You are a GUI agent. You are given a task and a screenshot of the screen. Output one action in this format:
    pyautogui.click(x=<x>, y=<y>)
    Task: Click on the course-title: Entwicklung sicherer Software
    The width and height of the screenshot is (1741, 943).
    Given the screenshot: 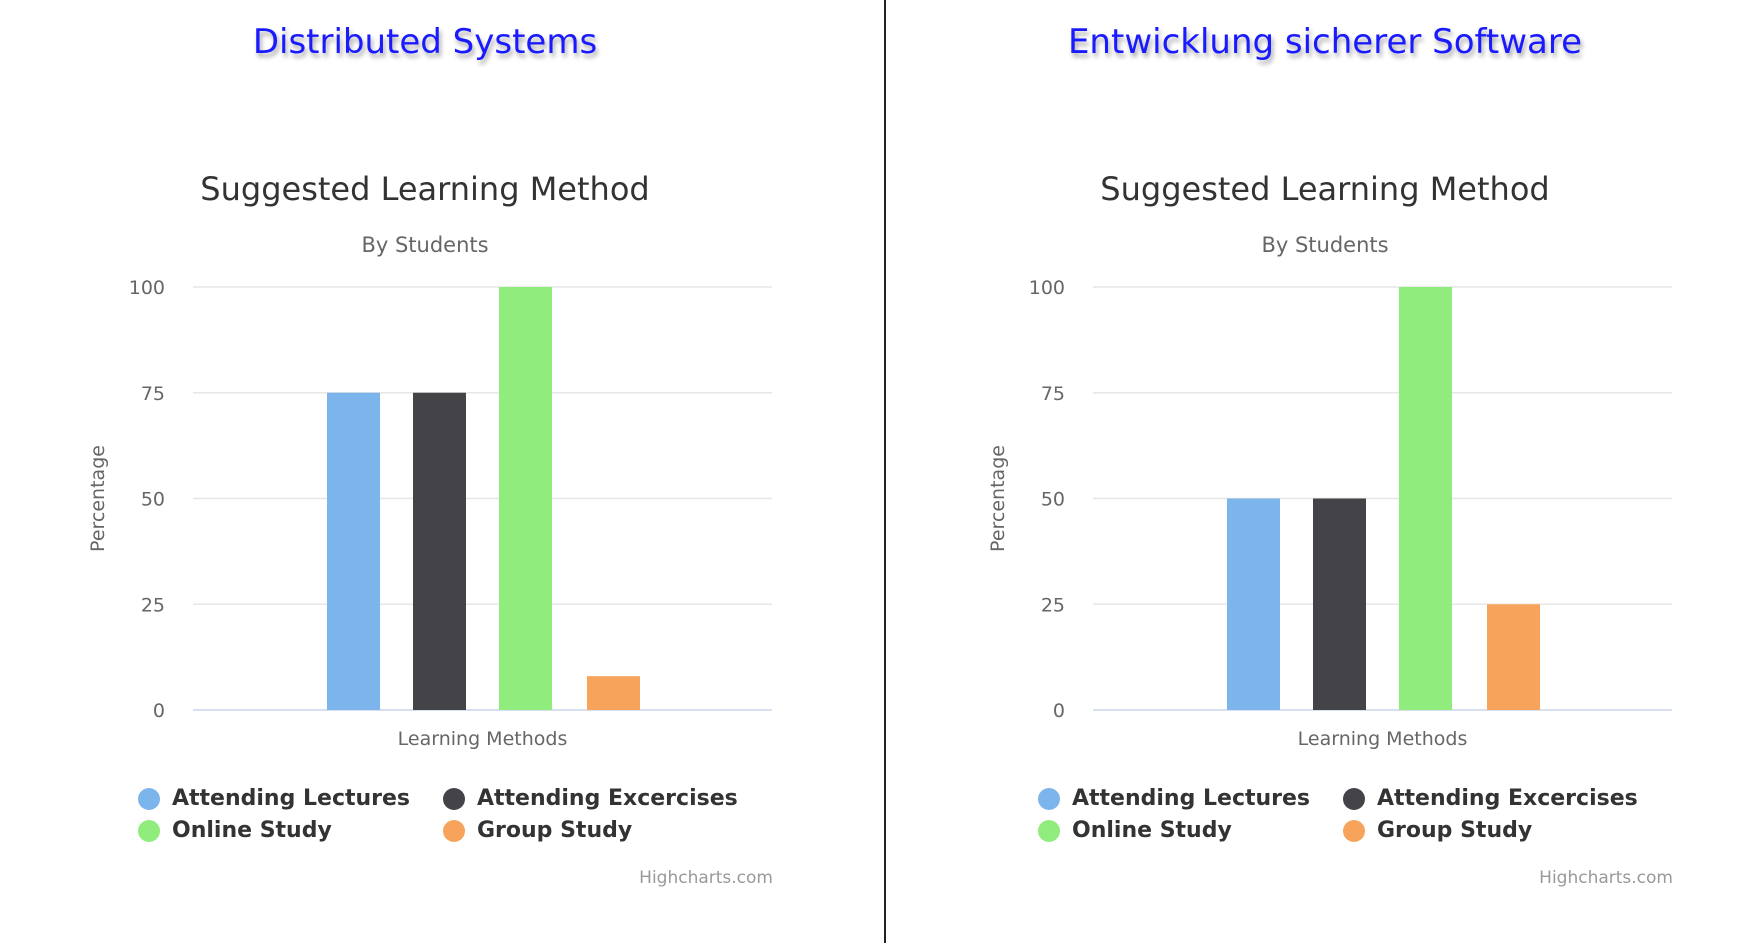 What is the action you would take?
    pyautogui.click(x=1325, y=42)
    